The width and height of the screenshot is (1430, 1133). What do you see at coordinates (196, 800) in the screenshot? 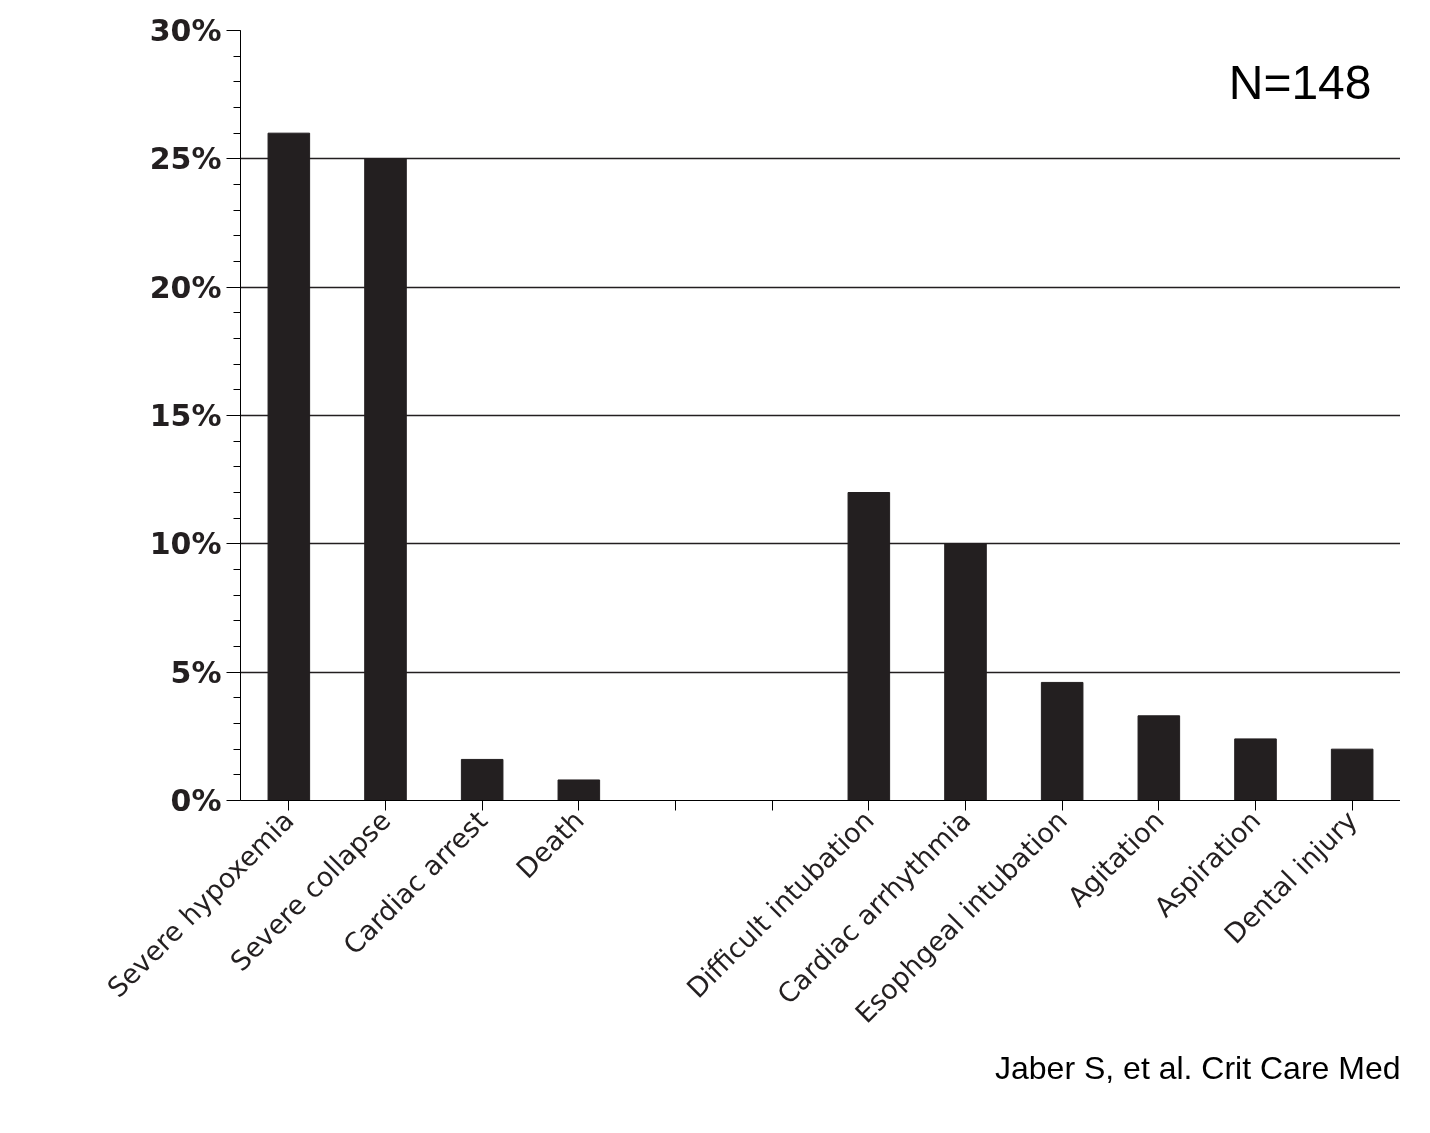
I see `y-tick-label: 0%` at bounding box center [196, 800].